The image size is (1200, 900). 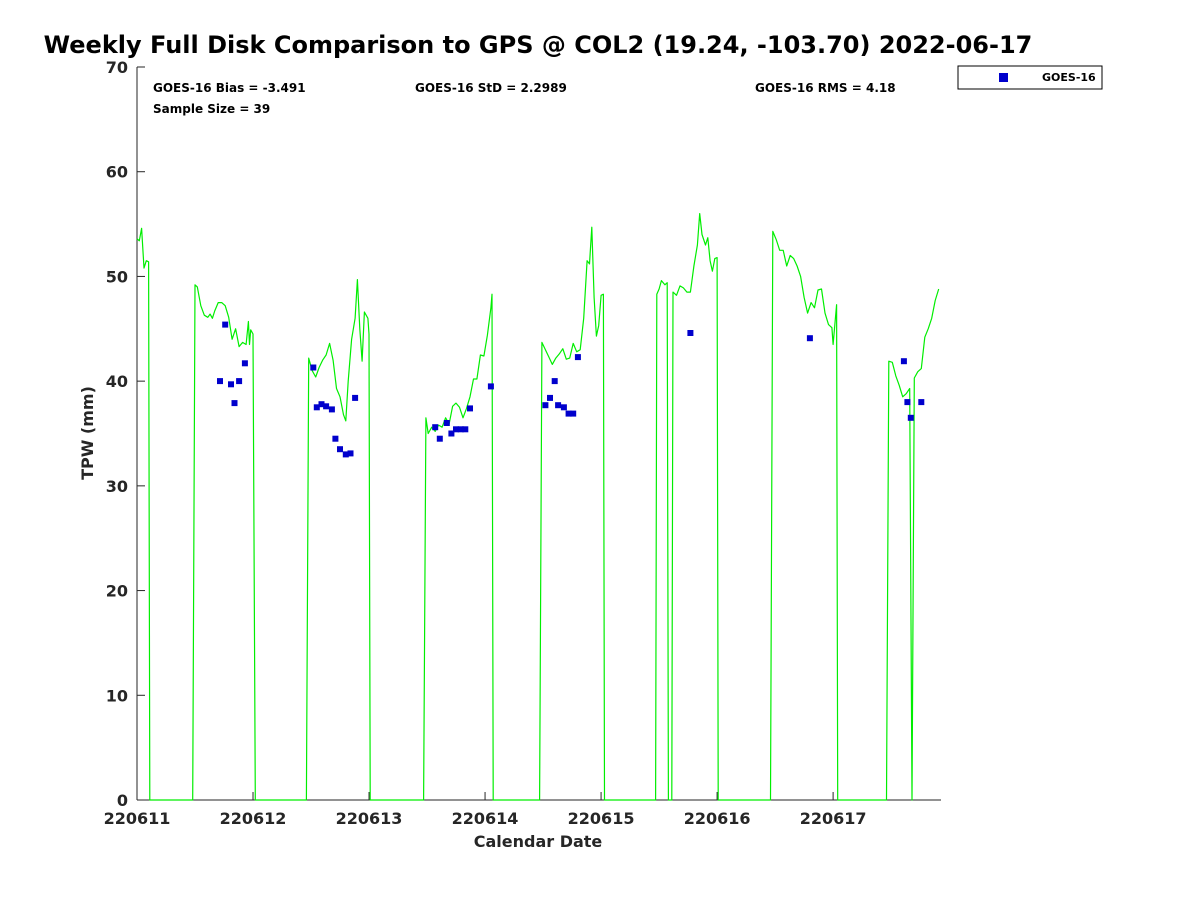 I want to click on y-tick-label: 30, so click(x=117, y=486).